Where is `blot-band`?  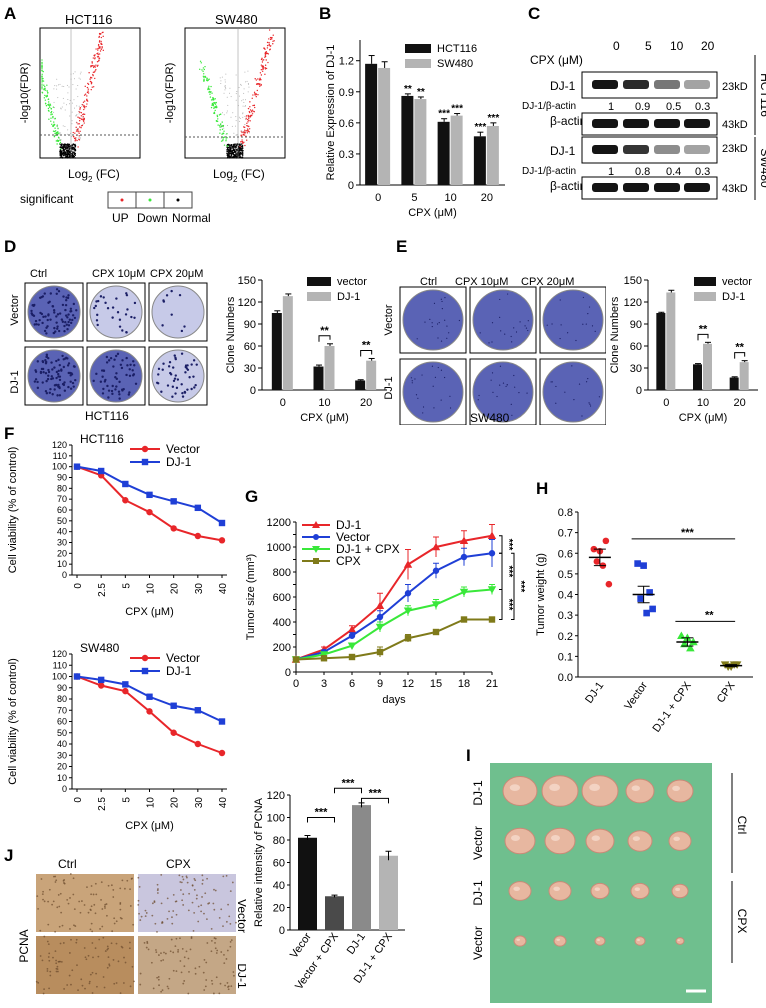
blot-band is located at coordinates (697, 84).